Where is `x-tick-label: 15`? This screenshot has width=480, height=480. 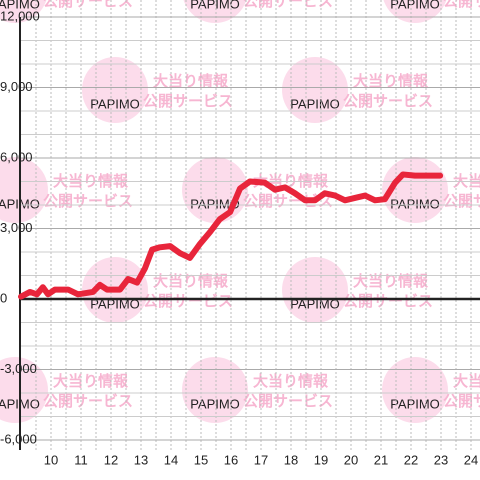
x-tick-label: 15 is located at coordinates (201, 459).